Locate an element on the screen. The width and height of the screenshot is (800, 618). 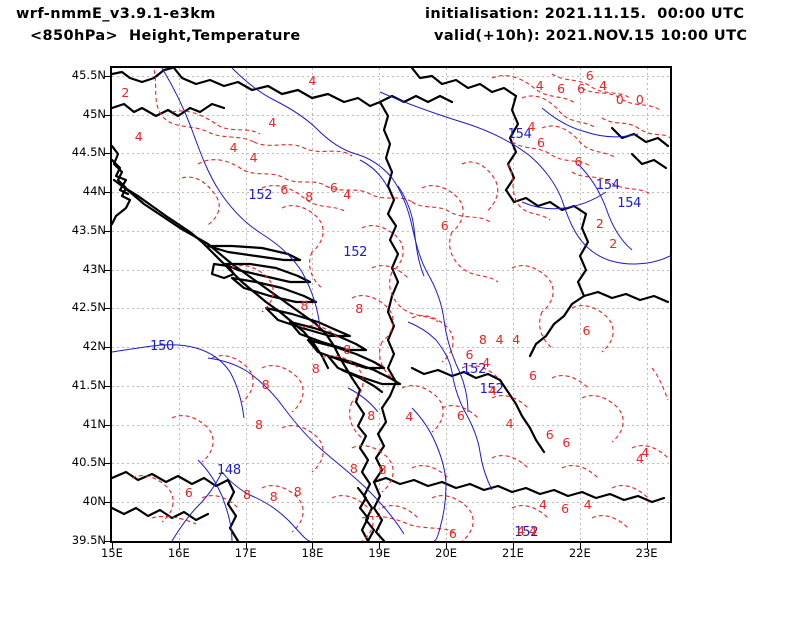
y-axis-tick-label: 45.5N is located at coordinates (88, 74).